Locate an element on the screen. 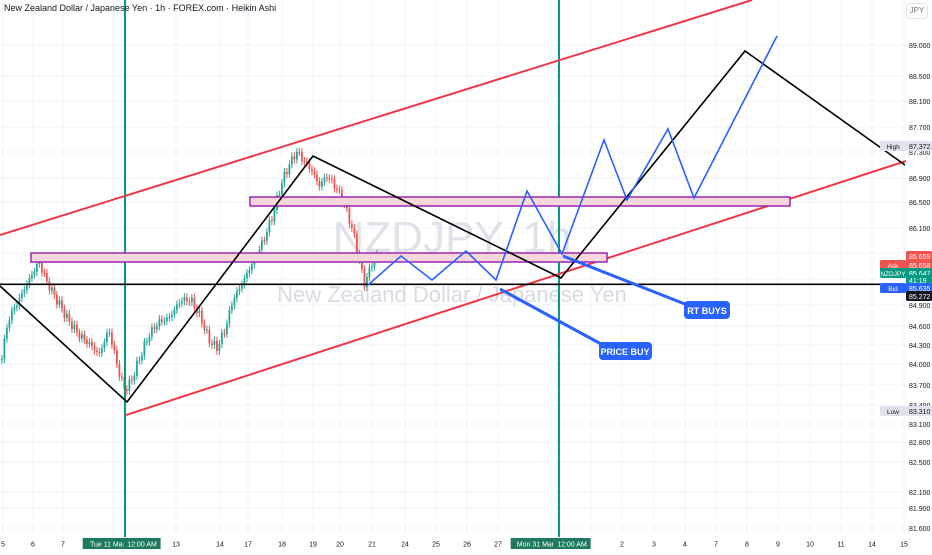 This screenshot has width=932, height=555. supply-demand-zone is located at coordinates (319, 257).